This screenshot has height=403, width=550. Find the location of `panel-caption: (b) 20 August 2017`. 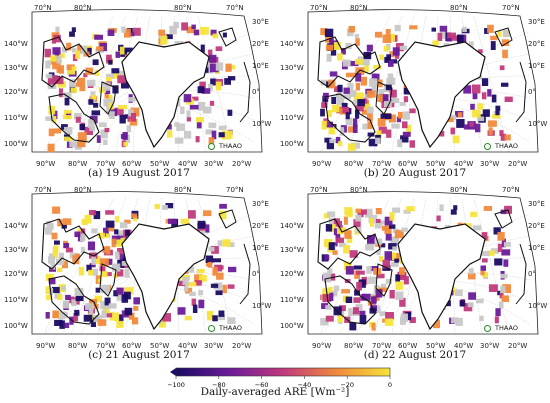

panel-caption: (b) 20 August 2017 is located at coordinates (415, 173).